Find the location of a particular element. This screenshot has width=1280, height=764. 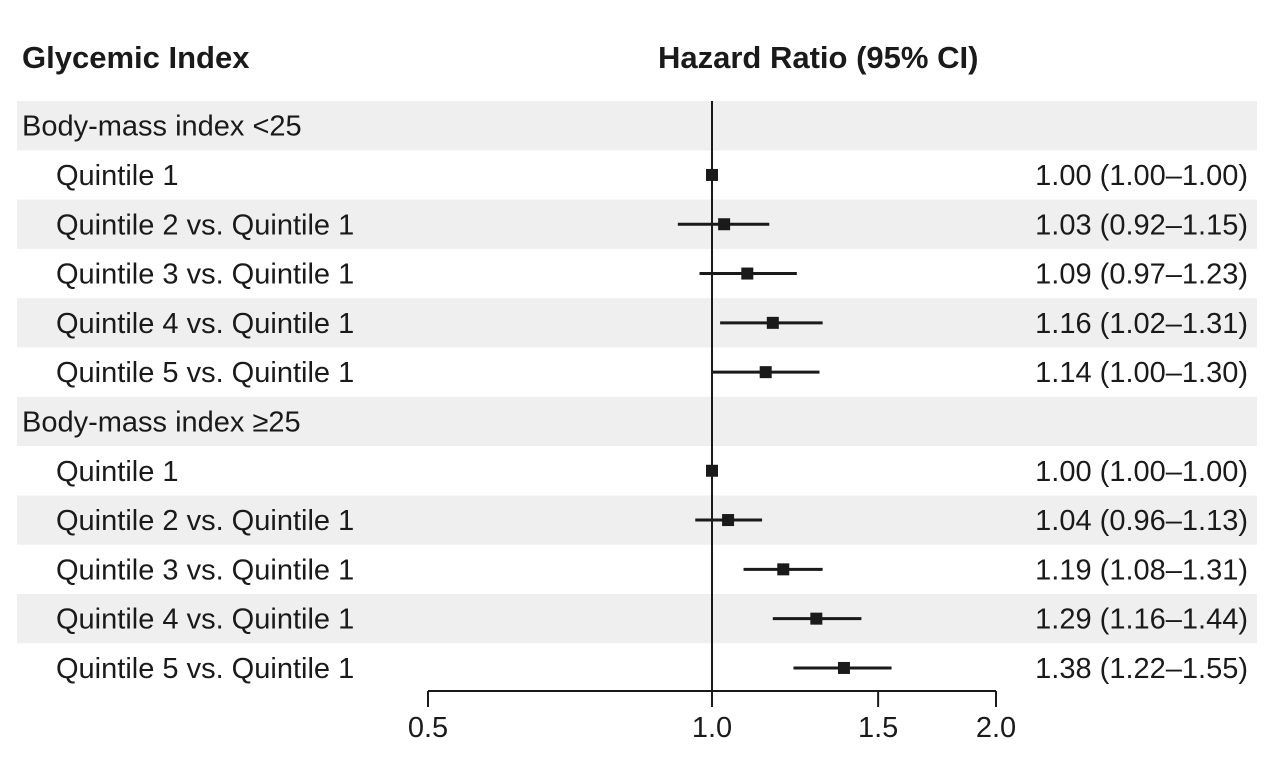

hr-ci-label: 1.19 (1.08–1.31) is located at coordinates (1141, 570).